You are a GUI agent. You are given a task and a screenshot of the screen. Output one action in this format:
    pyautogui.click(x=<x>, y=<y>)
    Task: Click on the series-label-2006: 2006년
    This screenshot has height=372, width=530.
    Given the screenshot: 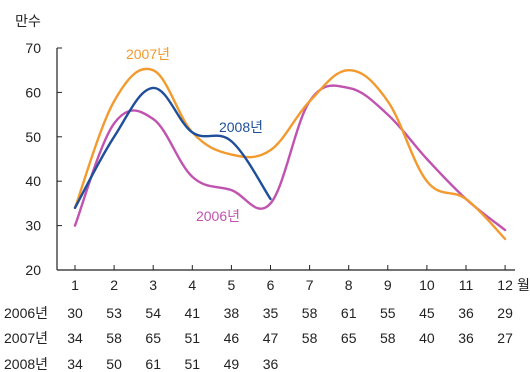 What is the action you would take?
    pyautogui.click(x=218, y=216)
    